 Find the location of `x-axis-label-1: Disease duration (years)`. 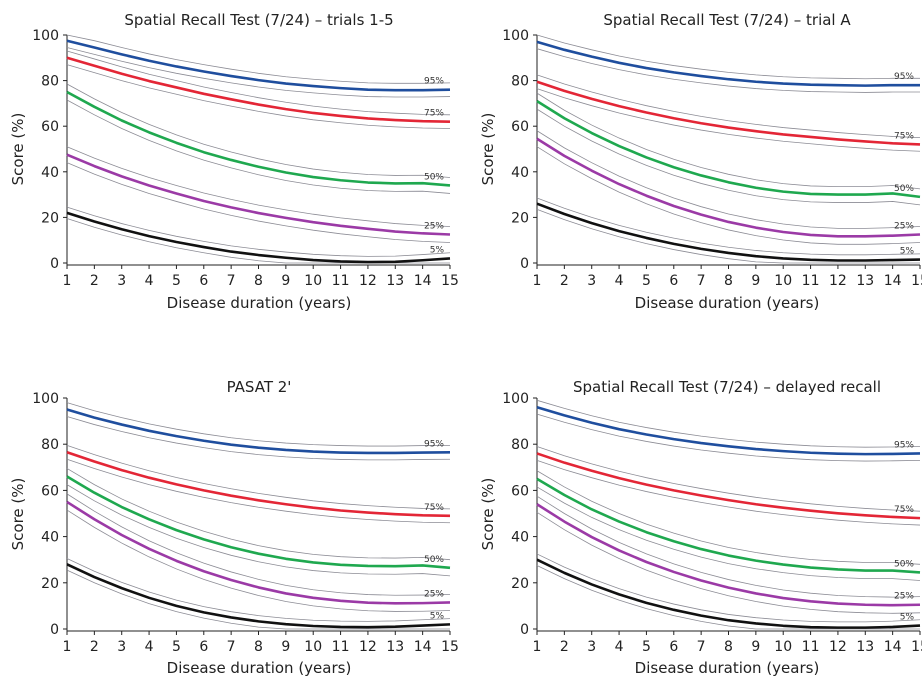

x-axis-label-1: Disease duration (years) is located at coordinates (259, 303).